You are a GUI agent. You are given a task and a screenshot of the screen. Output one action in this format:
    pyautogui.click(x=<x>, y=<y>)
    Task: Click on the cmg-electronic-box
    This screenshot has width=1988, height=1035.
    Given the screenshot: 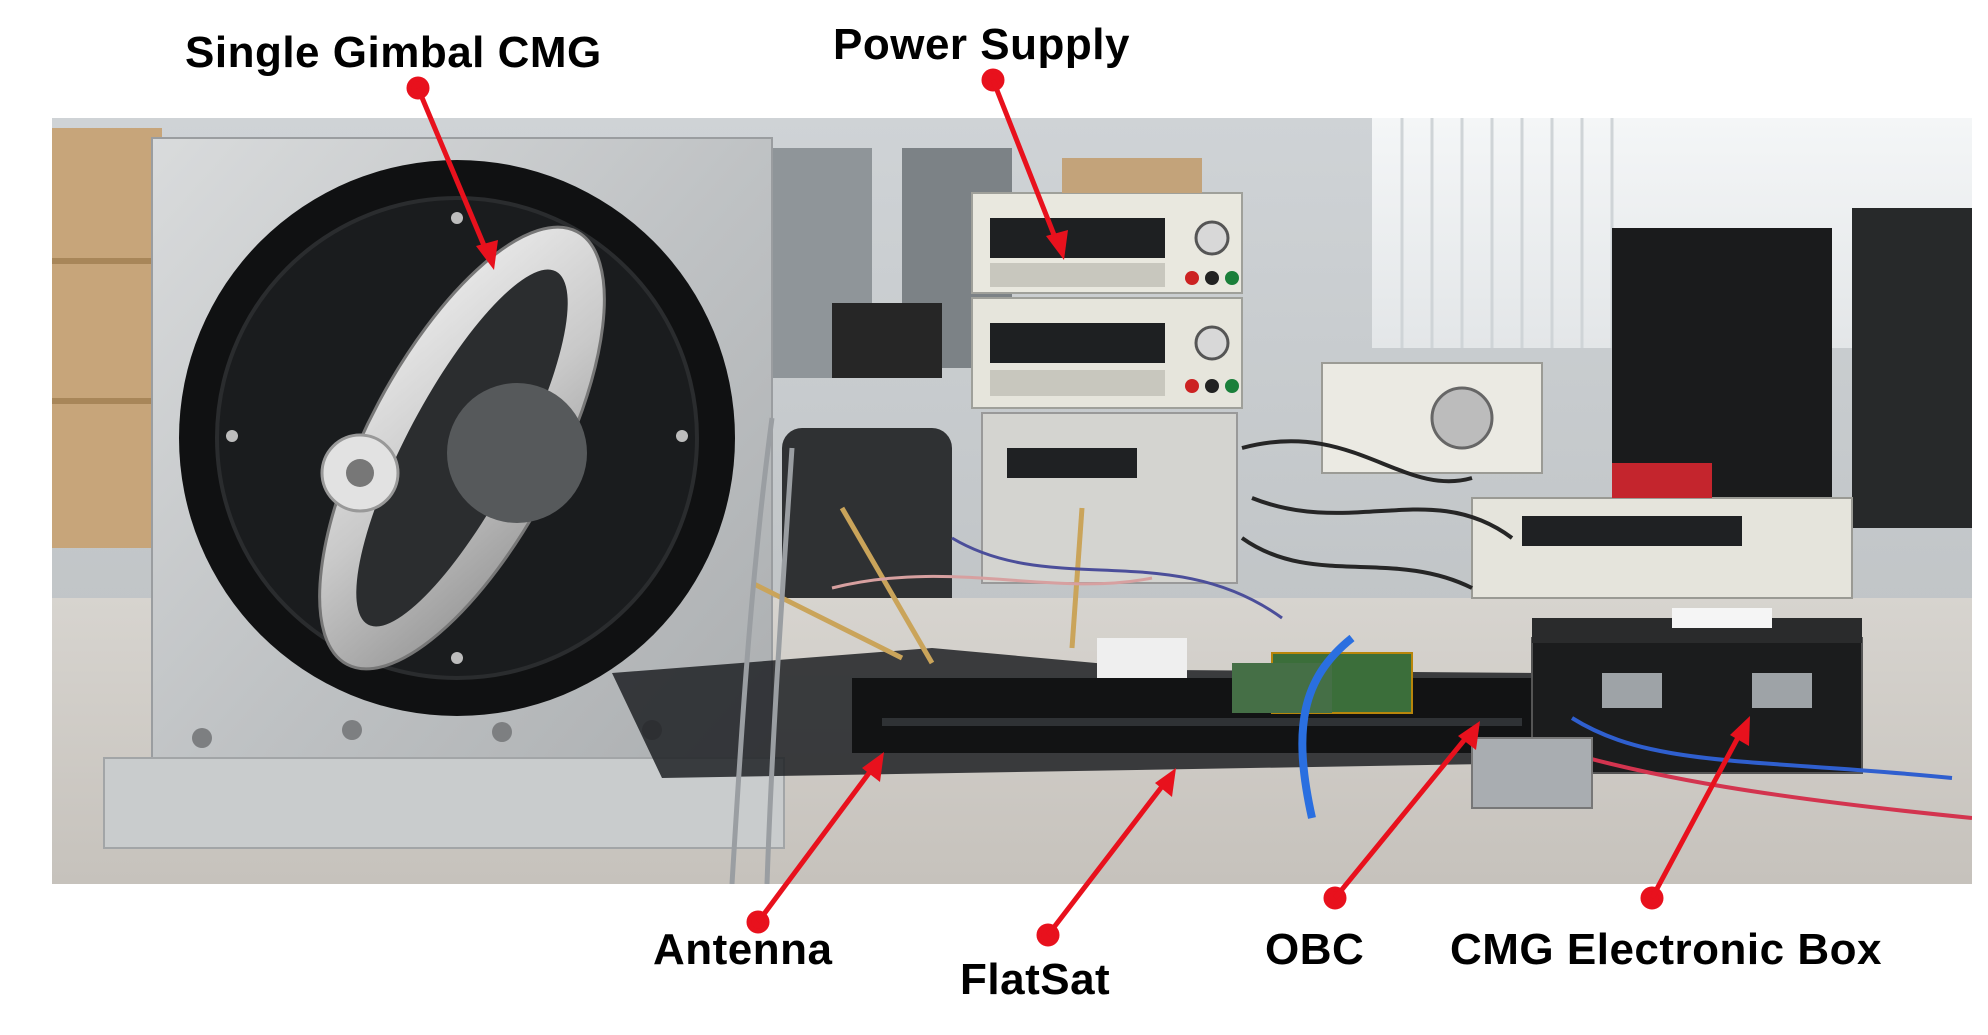 What is the action you would take?
    pyautogui.click(x=1721, y=714)
    